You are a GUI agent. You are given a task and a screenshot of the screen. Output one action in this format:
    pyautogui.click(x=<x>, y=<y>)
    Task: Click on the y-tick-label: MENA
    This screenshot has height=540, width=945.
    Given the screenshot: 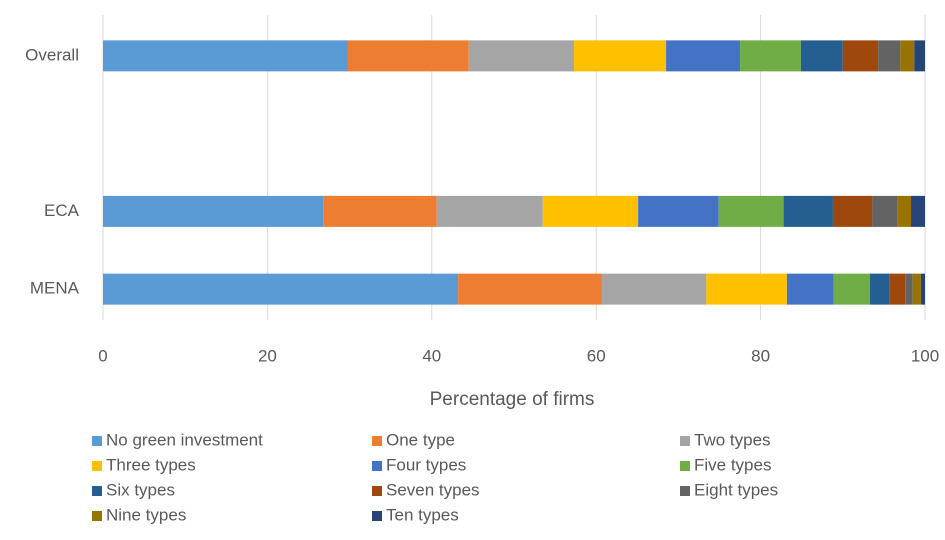 What is the action you would take?
    pyautogui.click(x=55, y=288)
    